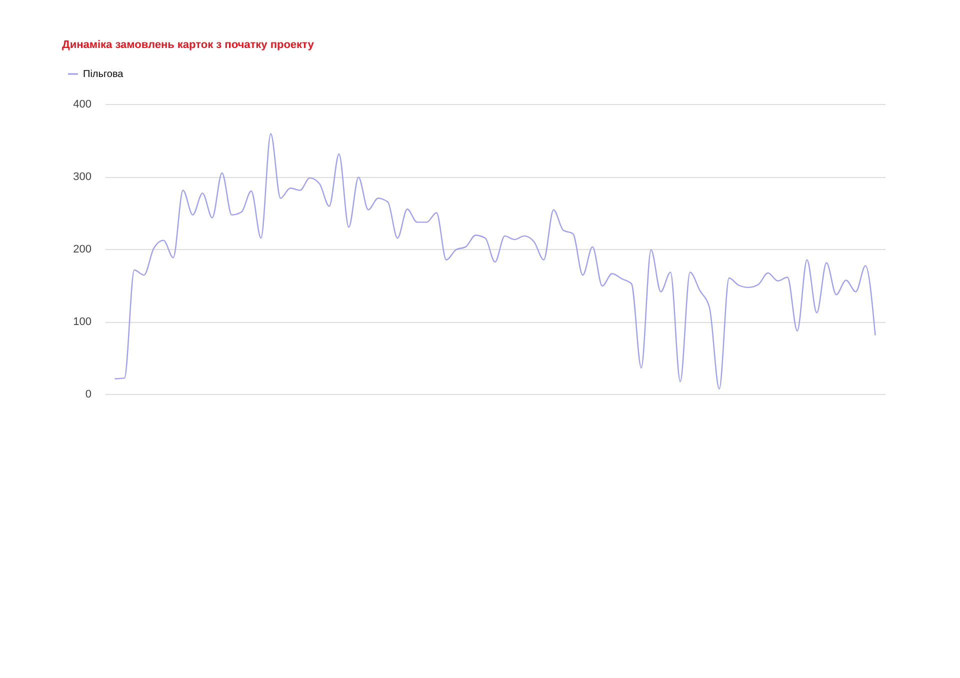 The width and height of the screenshot is (960, 678). Describe the element at coordinates (82, 250) in the screenshot. I see `y-tick-label: 200` at that location.